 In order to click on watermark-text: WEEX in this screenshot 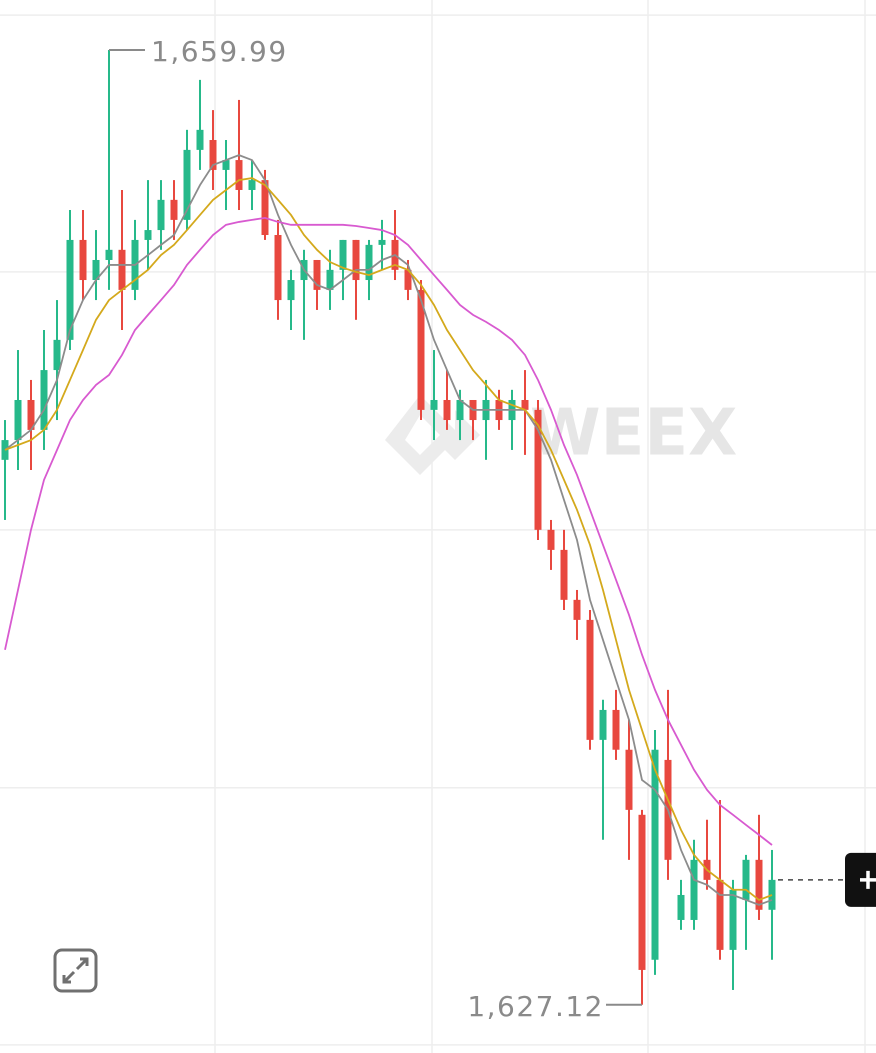, I will do `click(633, 434)`.